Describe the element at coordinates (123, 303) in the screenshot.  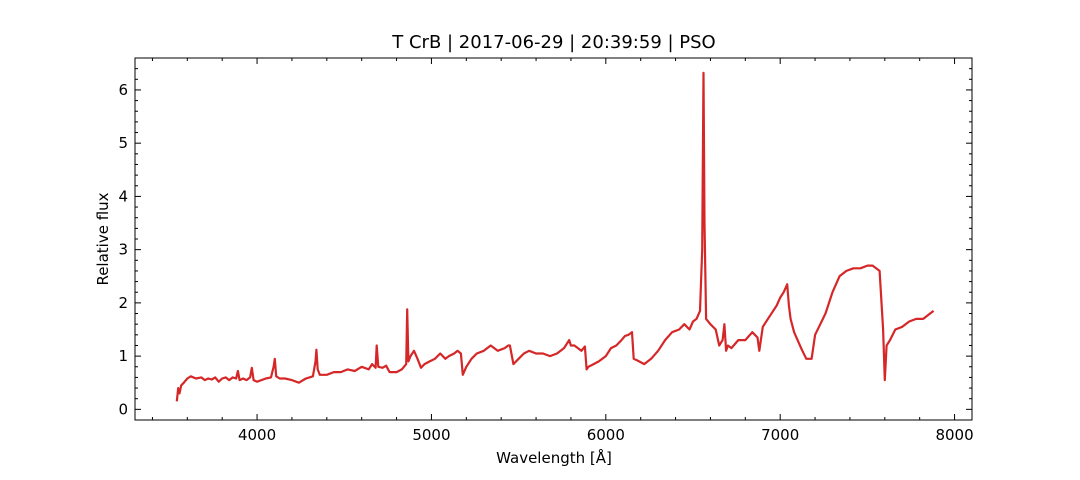
I see `y-tick-label: 2` at that location.